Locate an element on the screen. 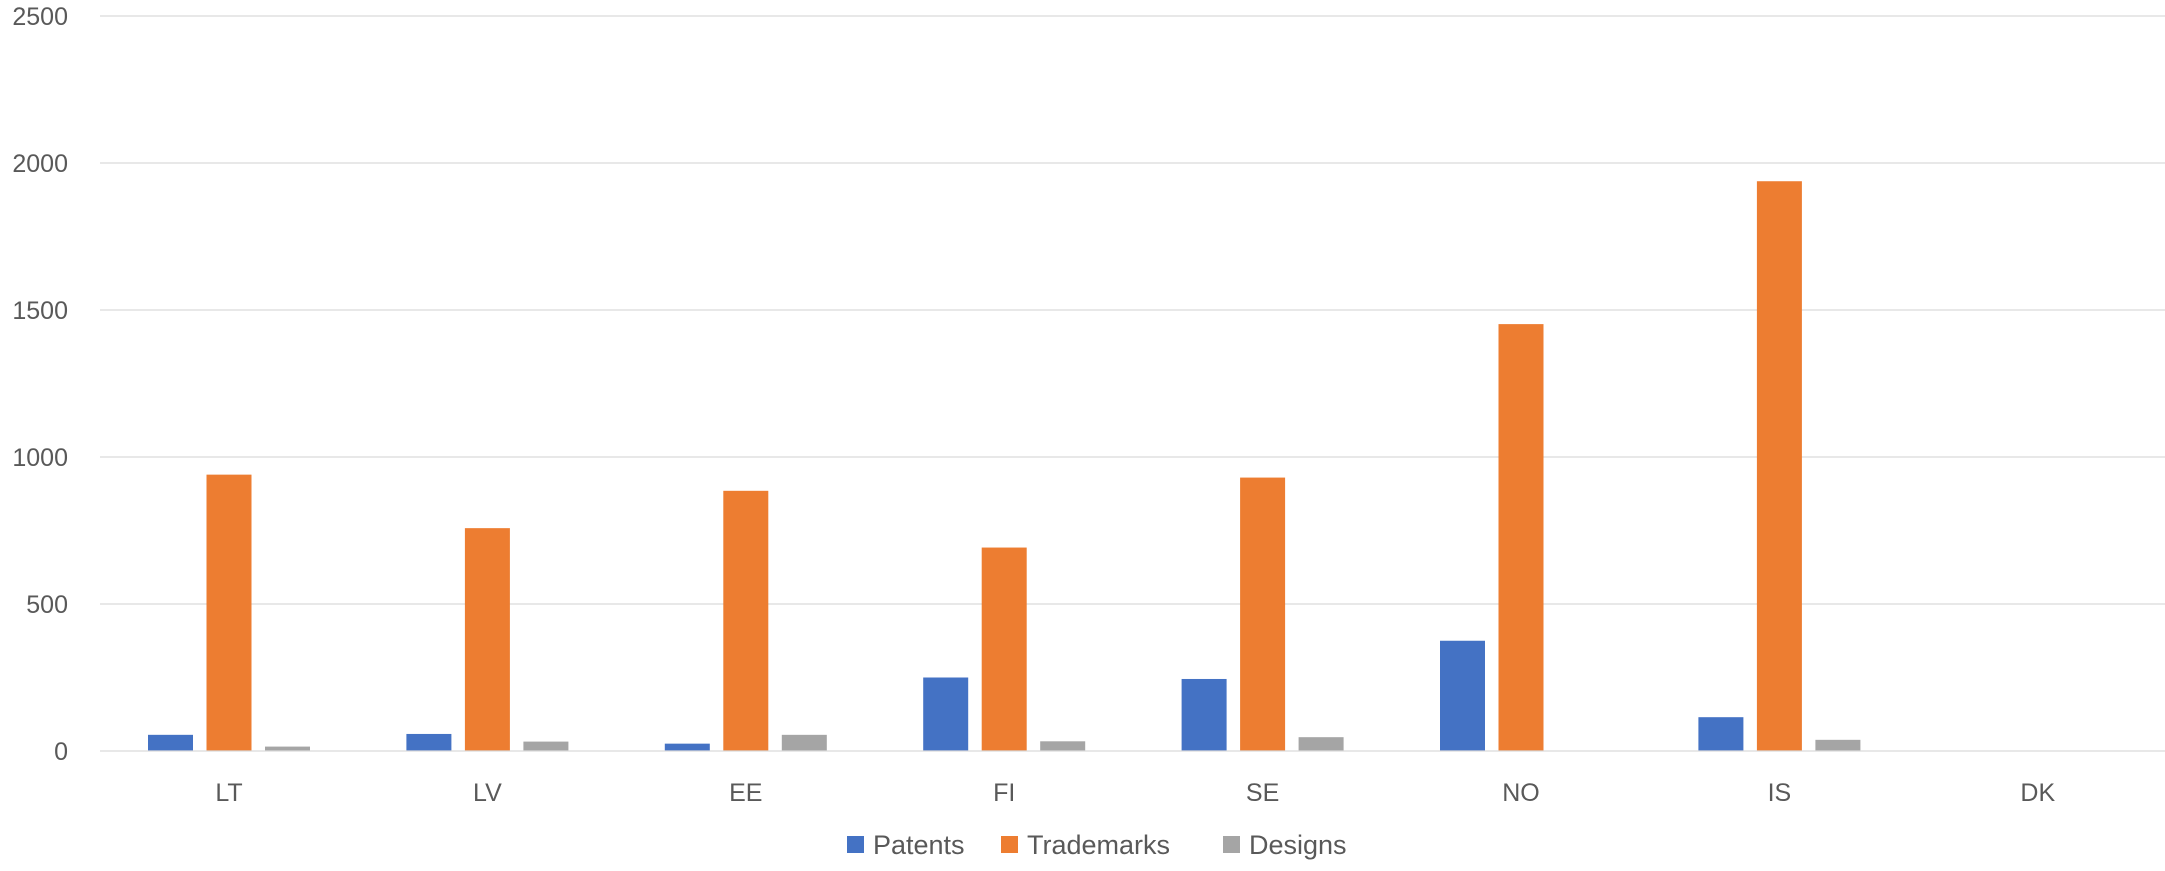  y-tick-label: 0 is located at coordinates (61, 752).